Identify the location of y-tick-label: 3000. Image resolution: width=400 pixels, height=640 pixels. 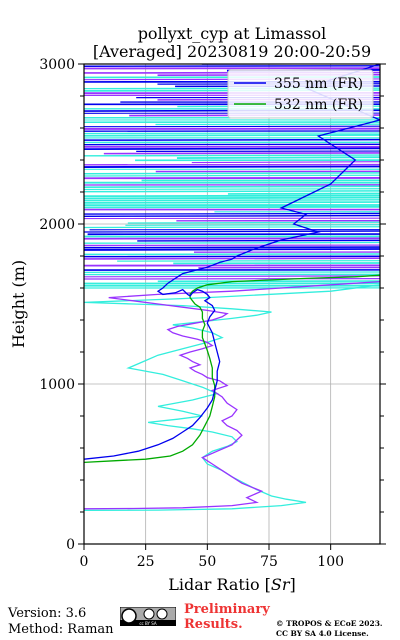
(57, 65).